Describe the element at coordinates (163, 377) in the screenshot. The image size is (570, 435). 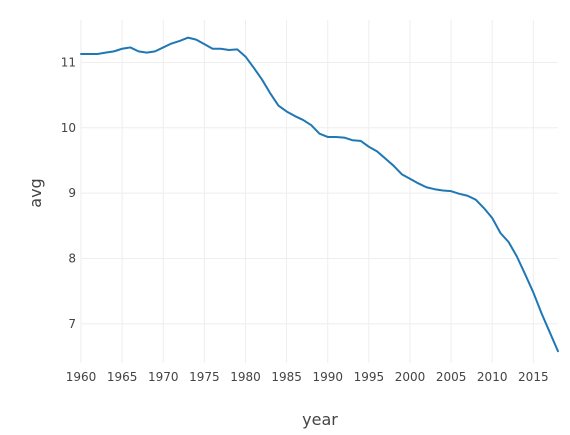
I see `x-tick-label: 1970` at that location.